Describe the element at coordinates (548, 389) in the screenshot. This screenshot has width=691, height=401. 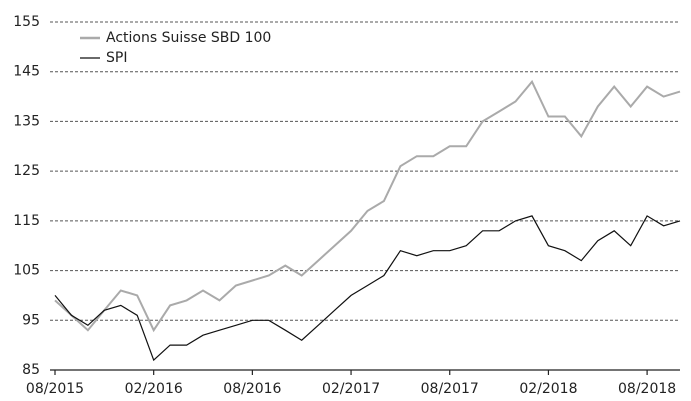
I see `x-tick-label: 02/2018` at that location.